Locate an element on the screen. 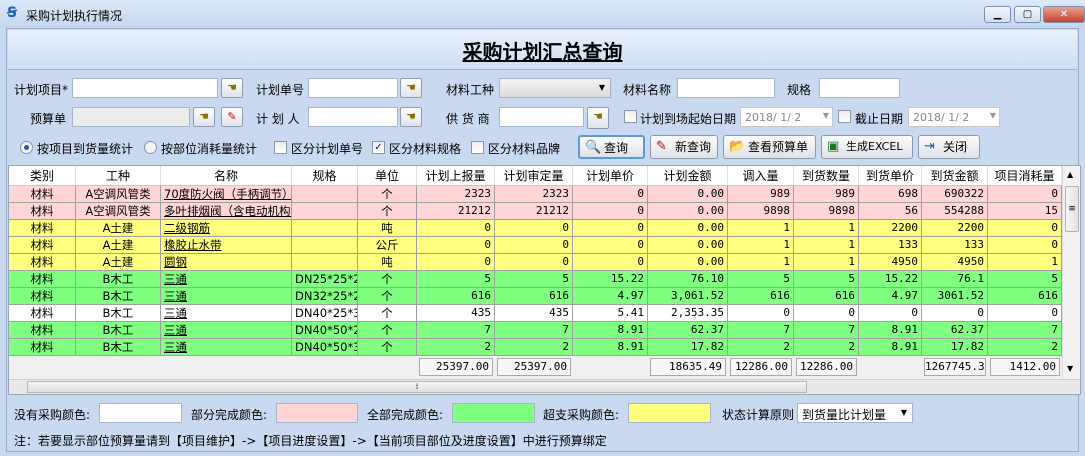  supplier-picker-button: ☚ is located at coordinates (598, 118).